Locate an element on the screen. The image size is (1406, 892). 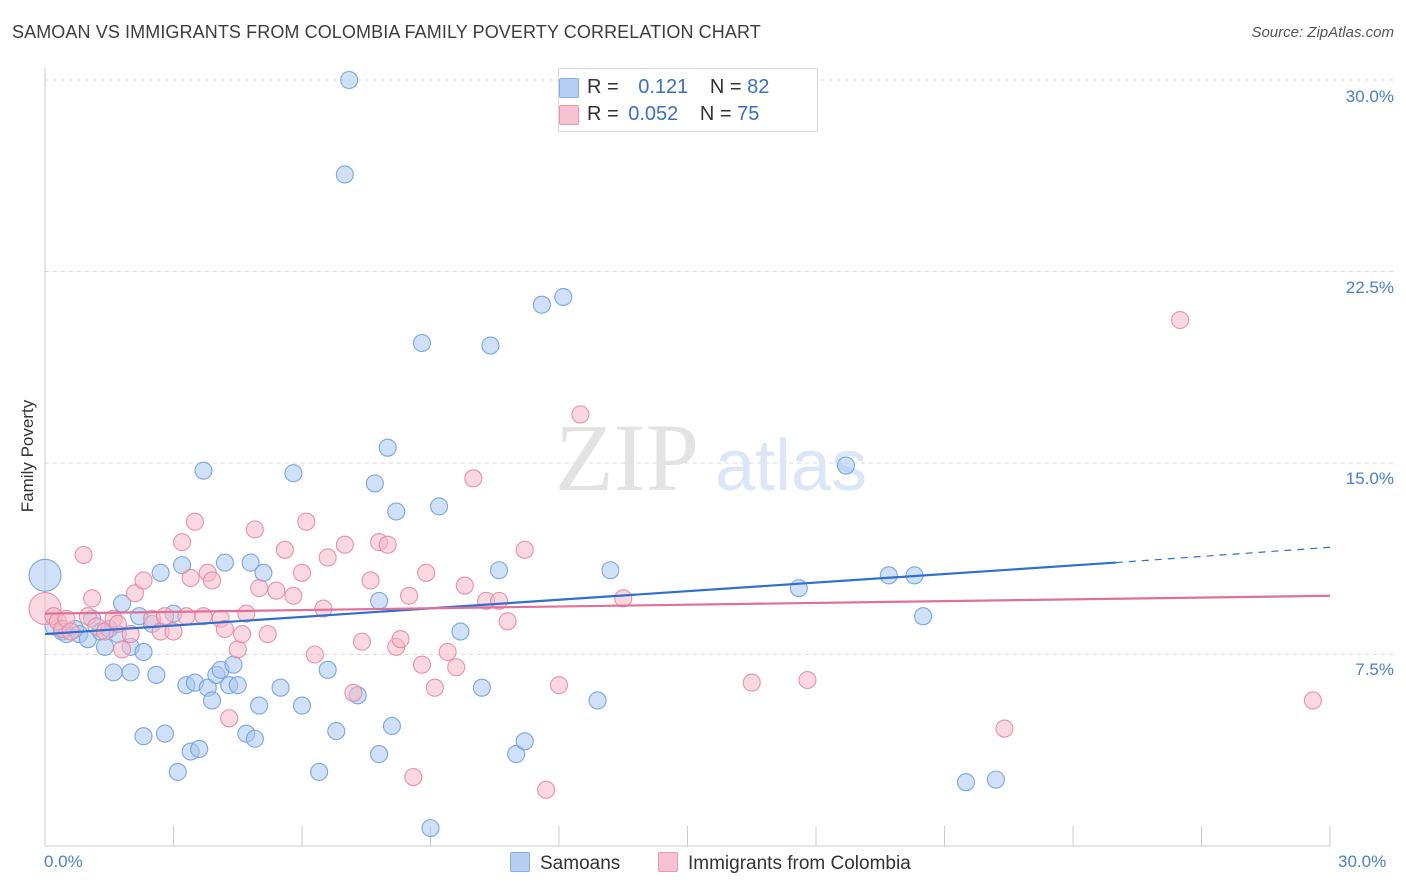
source-label: Source: ZipAtlas.com is located at coordinates (1322, 32).